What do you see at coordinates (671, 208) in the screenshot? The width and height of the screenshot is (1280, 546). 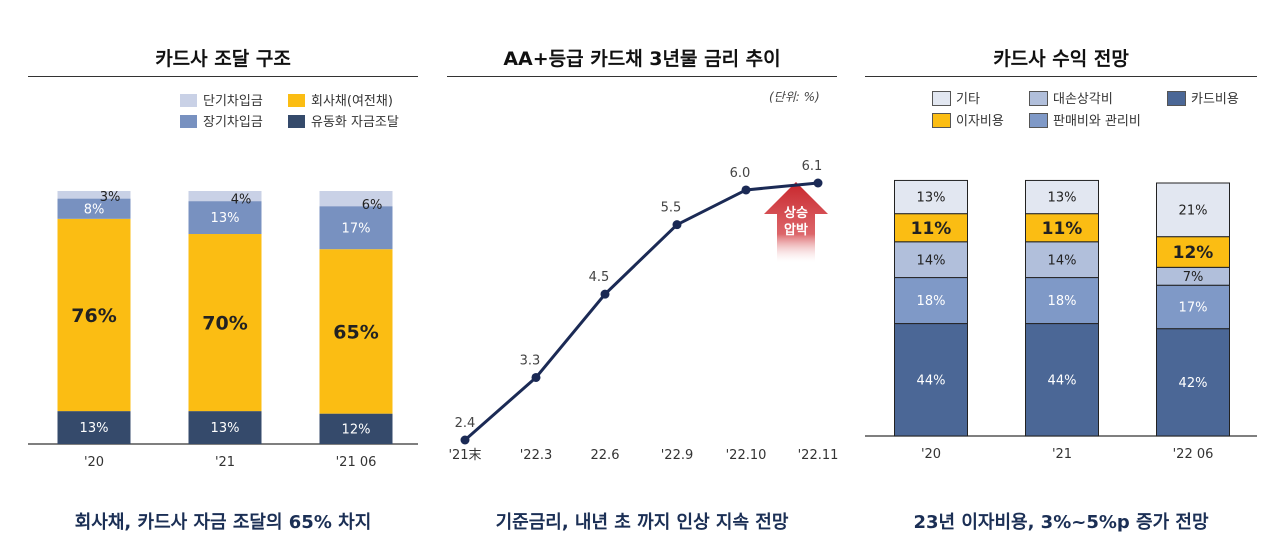 I see `rate-value-label: 5.5` at bounding box center [671, 208].